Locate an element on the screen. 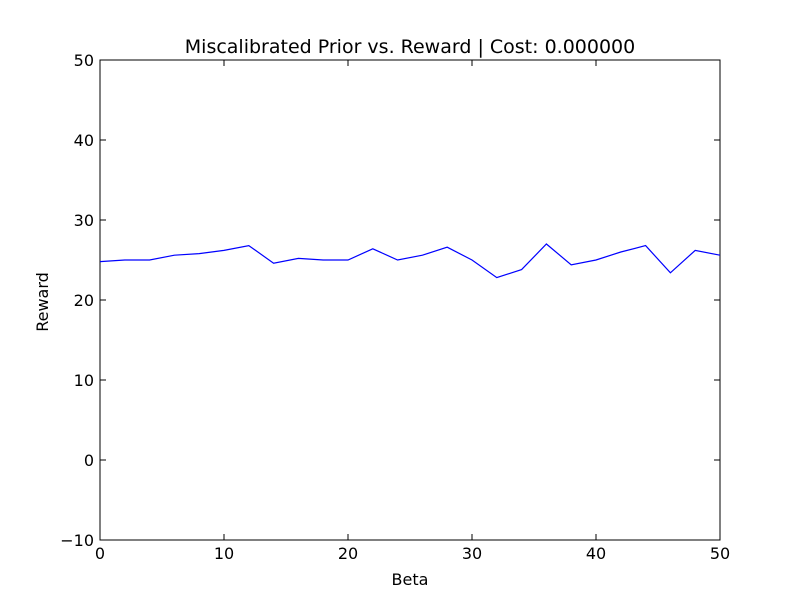 This screenshot has width=800, height=600. y-tick-label: 20 is located at coordinates (84, 300).